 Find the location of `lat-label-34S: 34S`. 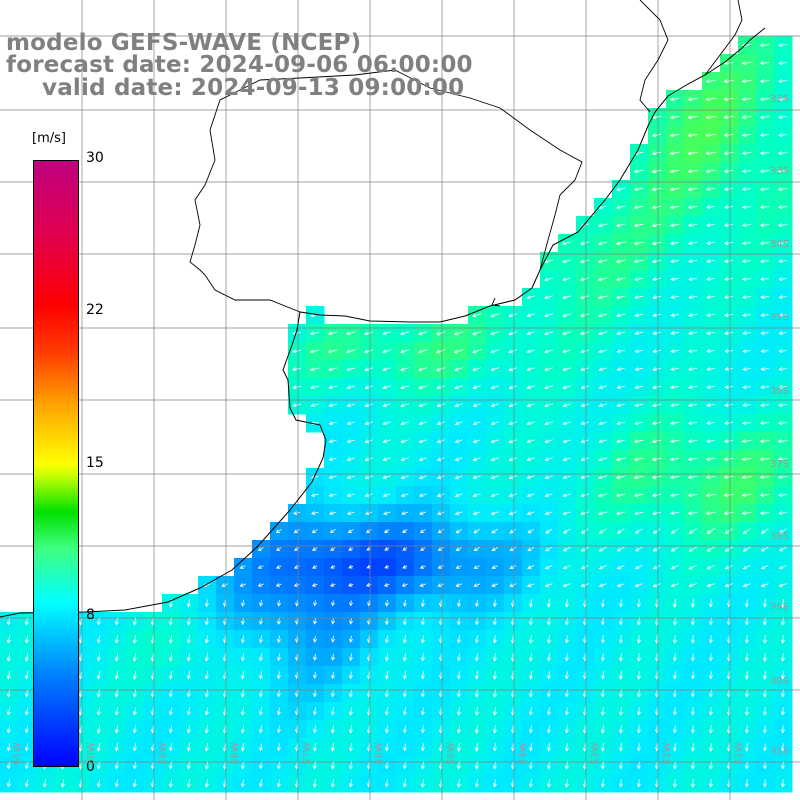

lat-label-34S: 34S is located at coordinates (780, 244).